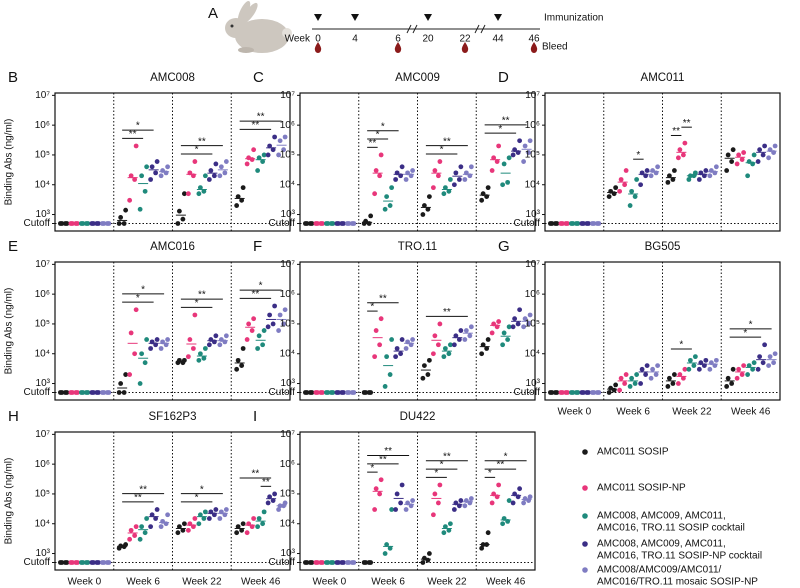 Image resolution: width=800 pixels, height=588 pixels. I want to click on panel-letter: D, so click(503, 77).